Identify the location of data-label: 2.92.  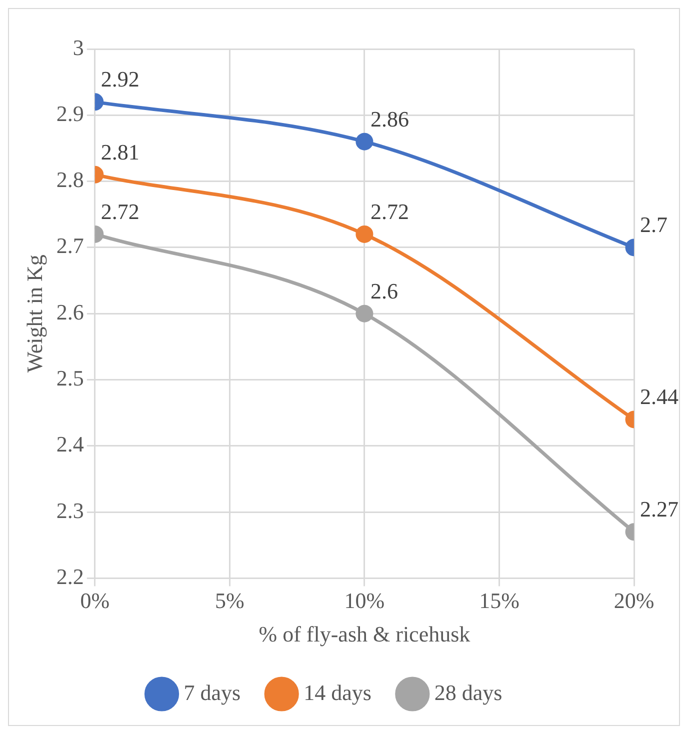
(120, 79).